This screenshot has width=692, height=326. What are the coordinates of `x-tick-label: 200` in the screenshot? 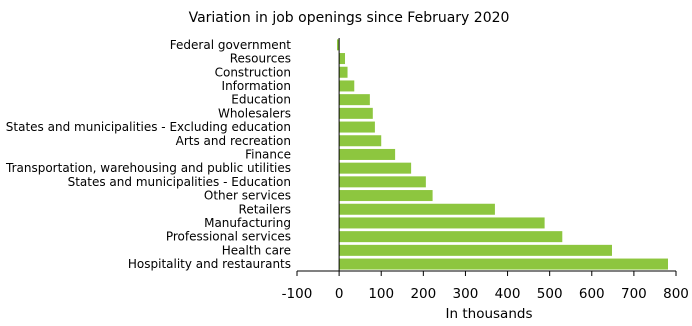 It's located at (423, 294).